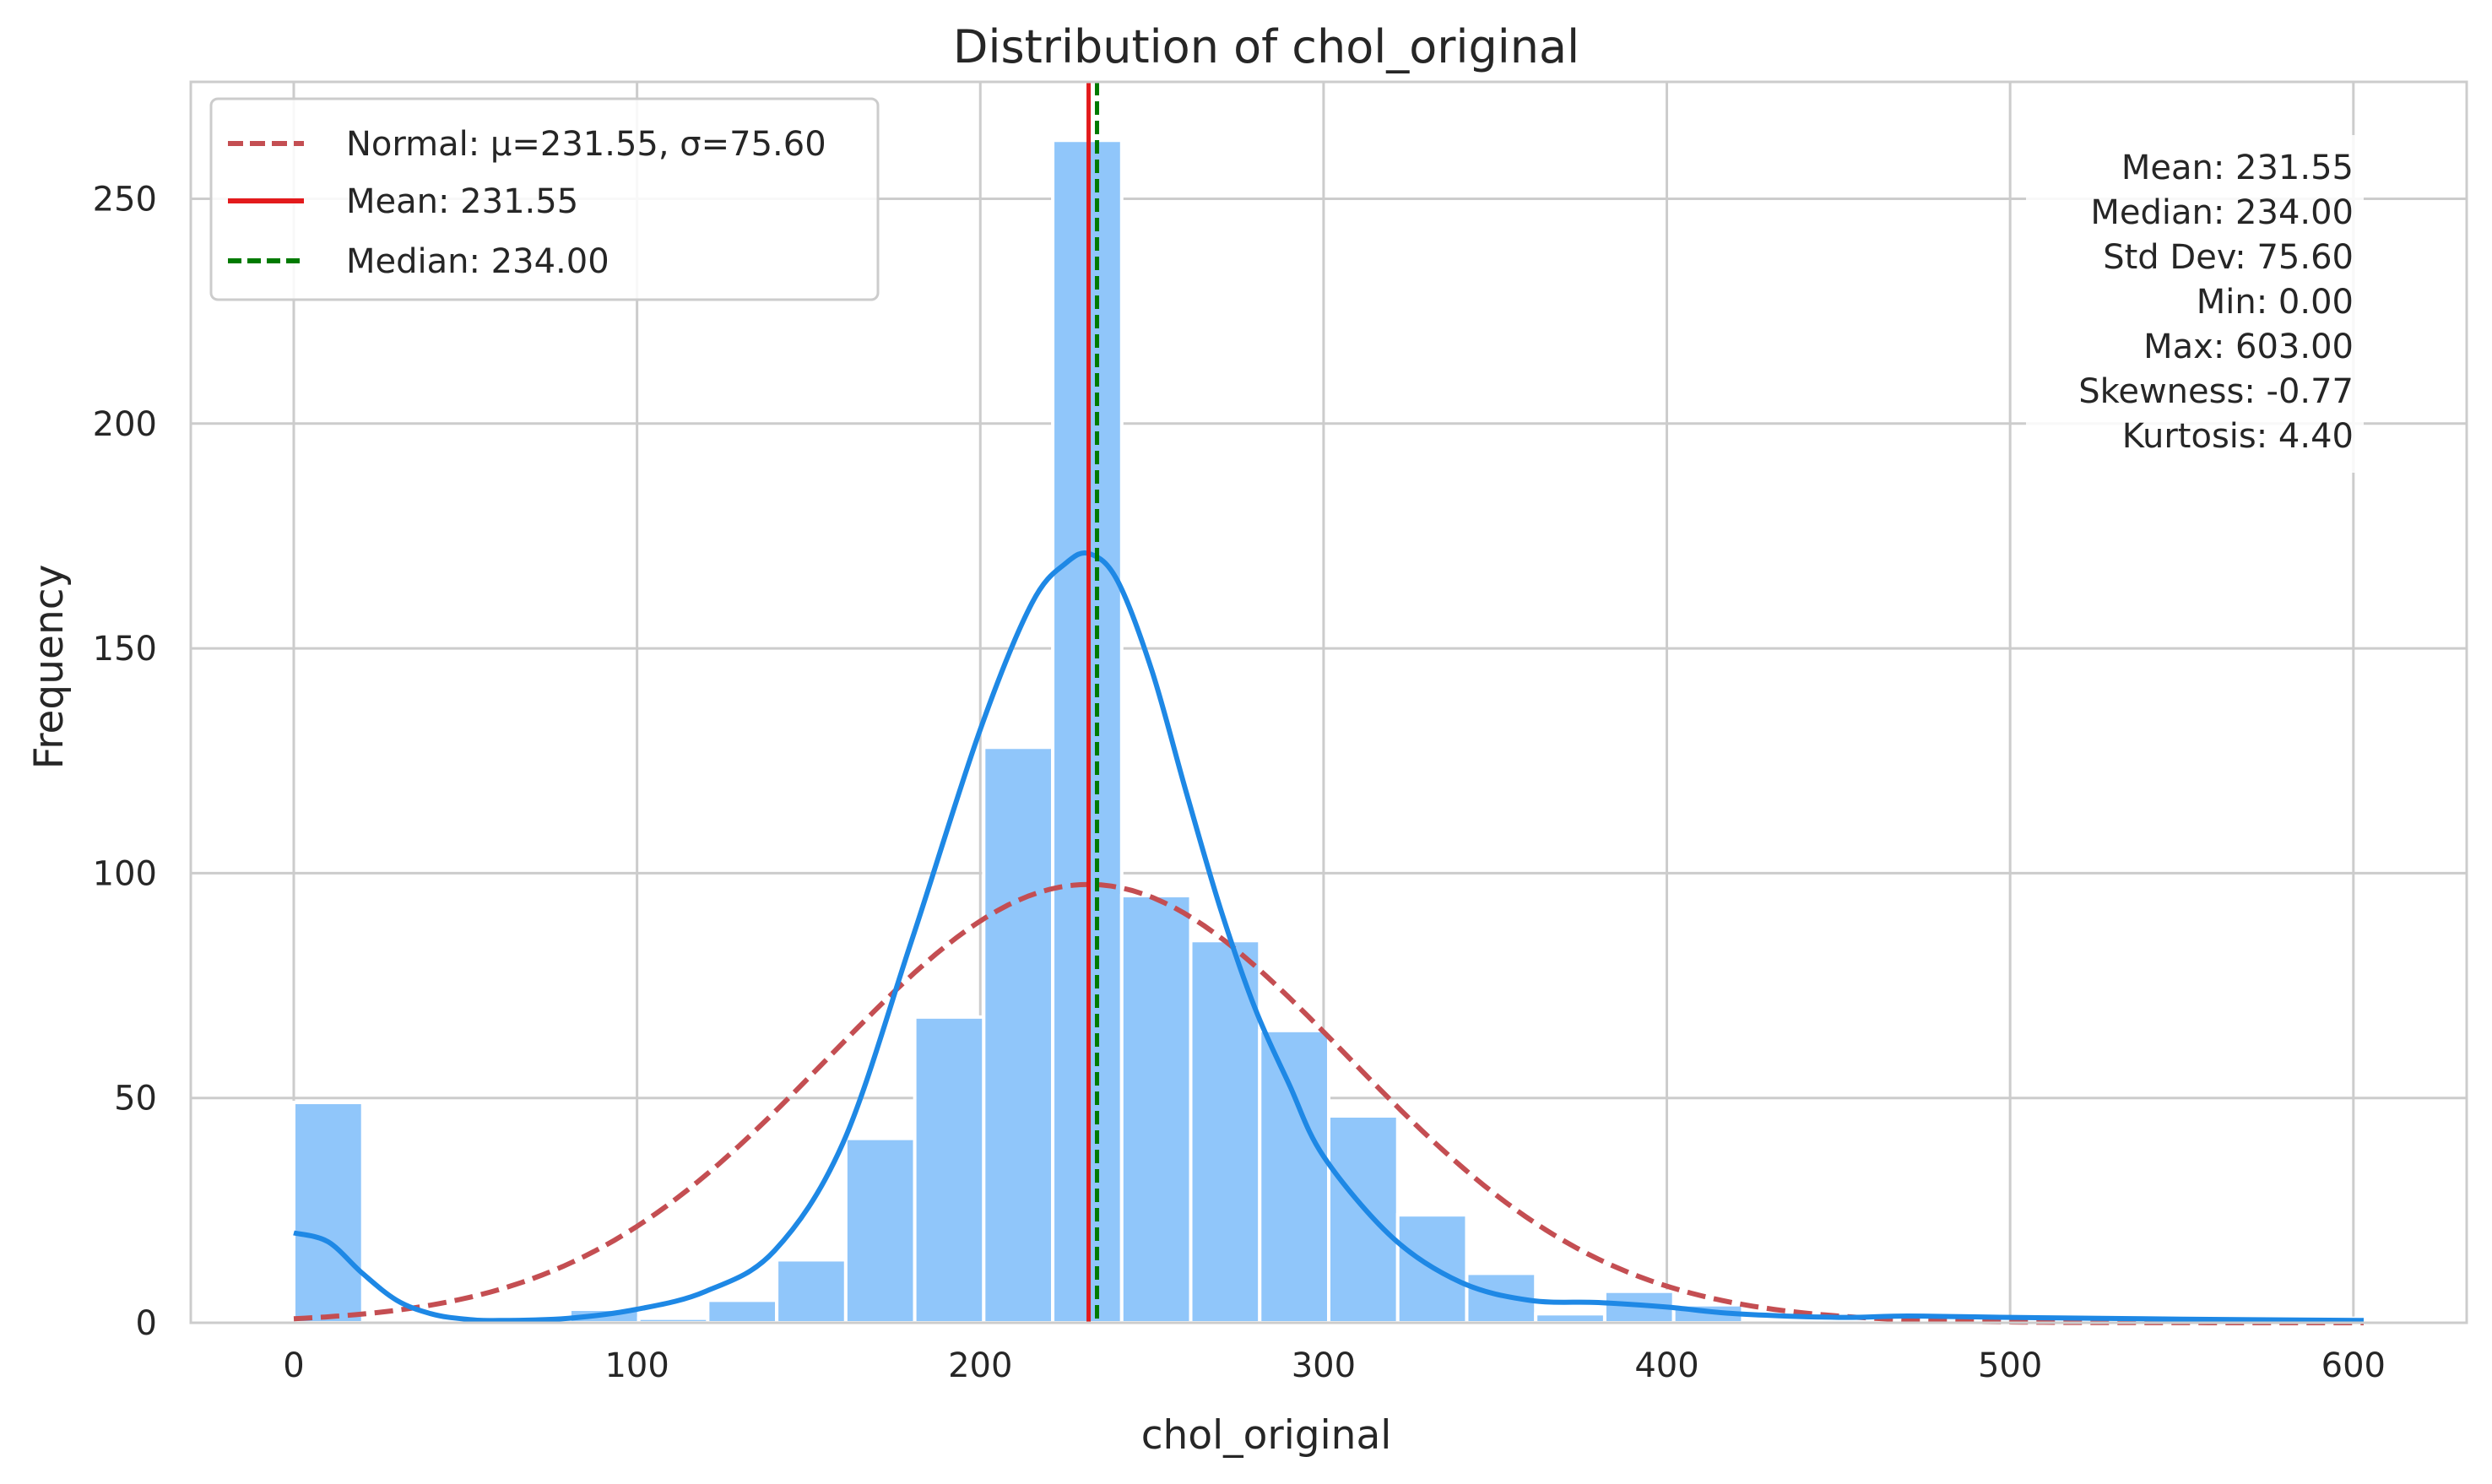 The image size is (2492, 1484). Describe the element at coordinates (125, 873) in the screenshot. I see `y-tick-label: 100` at that location.